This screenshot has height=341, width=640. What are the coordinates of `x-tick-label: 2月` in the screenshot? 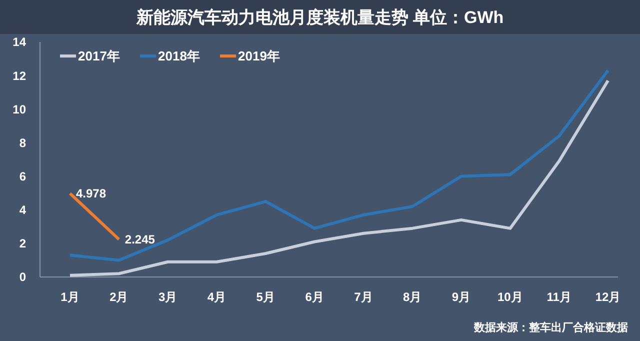 It's located at (119, 297).